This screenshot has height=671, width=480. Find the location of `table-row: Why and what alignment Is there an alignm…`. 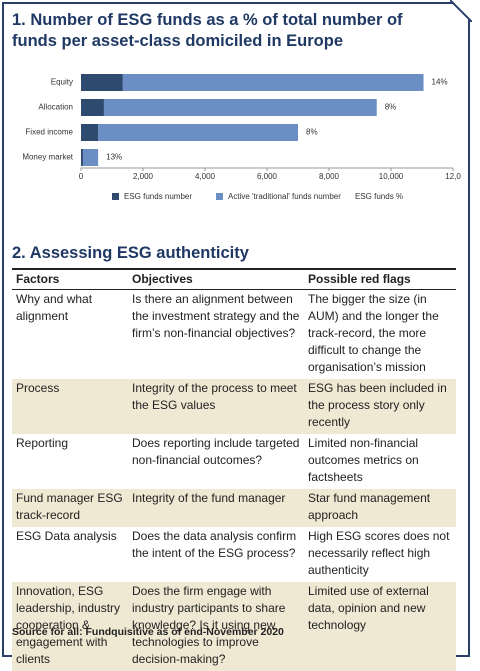

table-row: Why and what alignment Is there an alignm… is located at coordinates (234, 335).